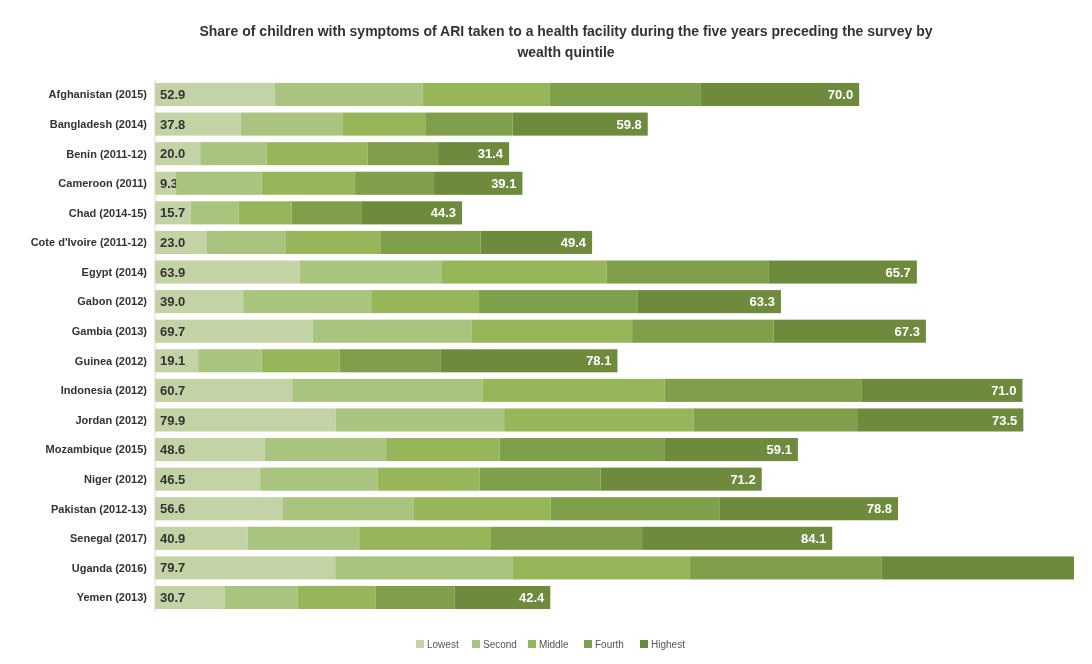 The height and width of the screenshot is (664, 1092). I want to click on data-label: 42.4, so click(532, 598).